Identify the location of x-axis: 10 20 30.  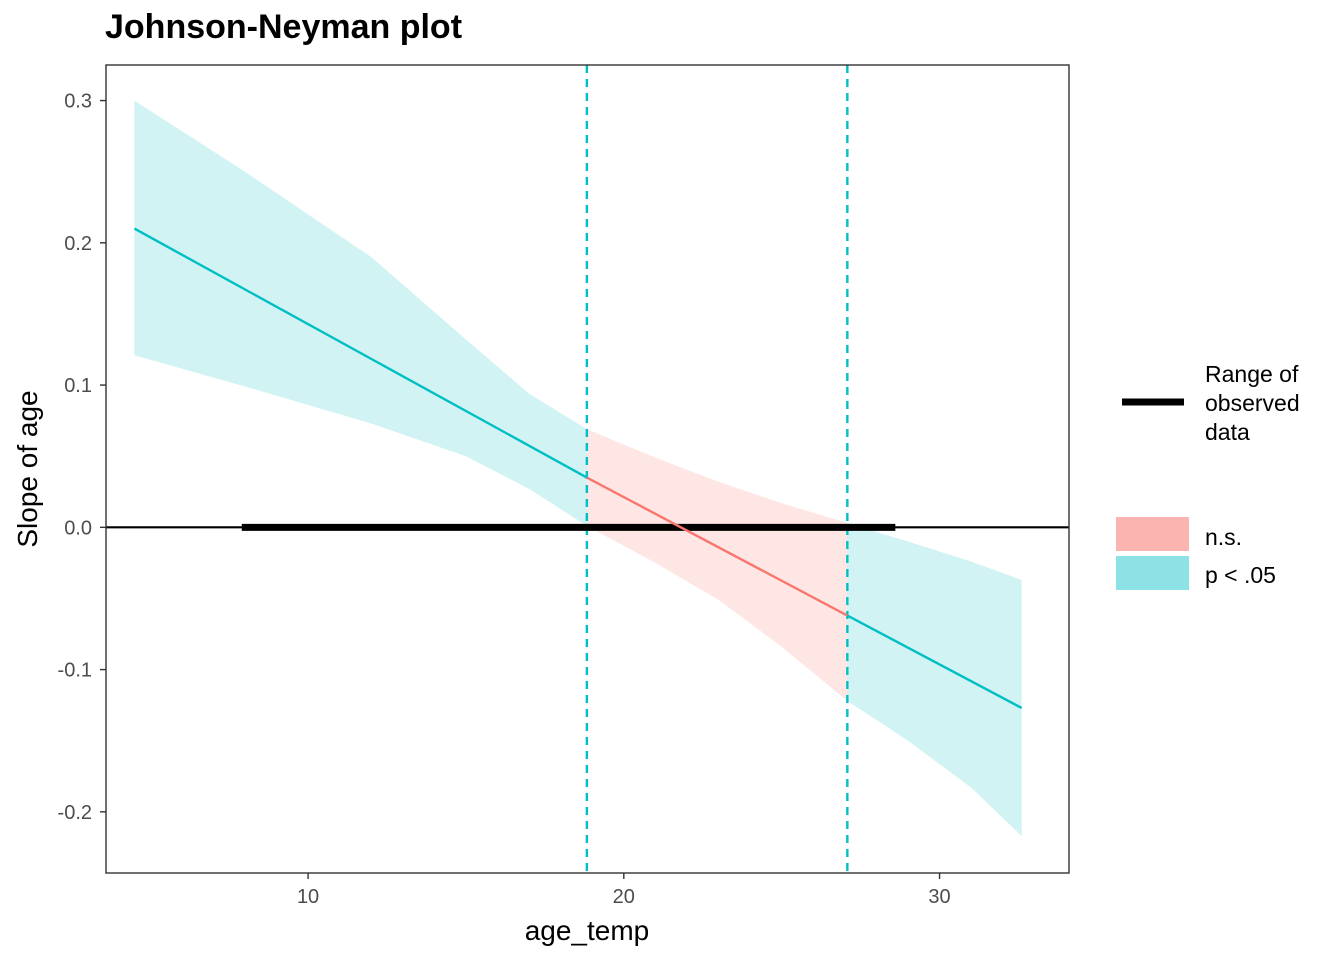
(624, 890).